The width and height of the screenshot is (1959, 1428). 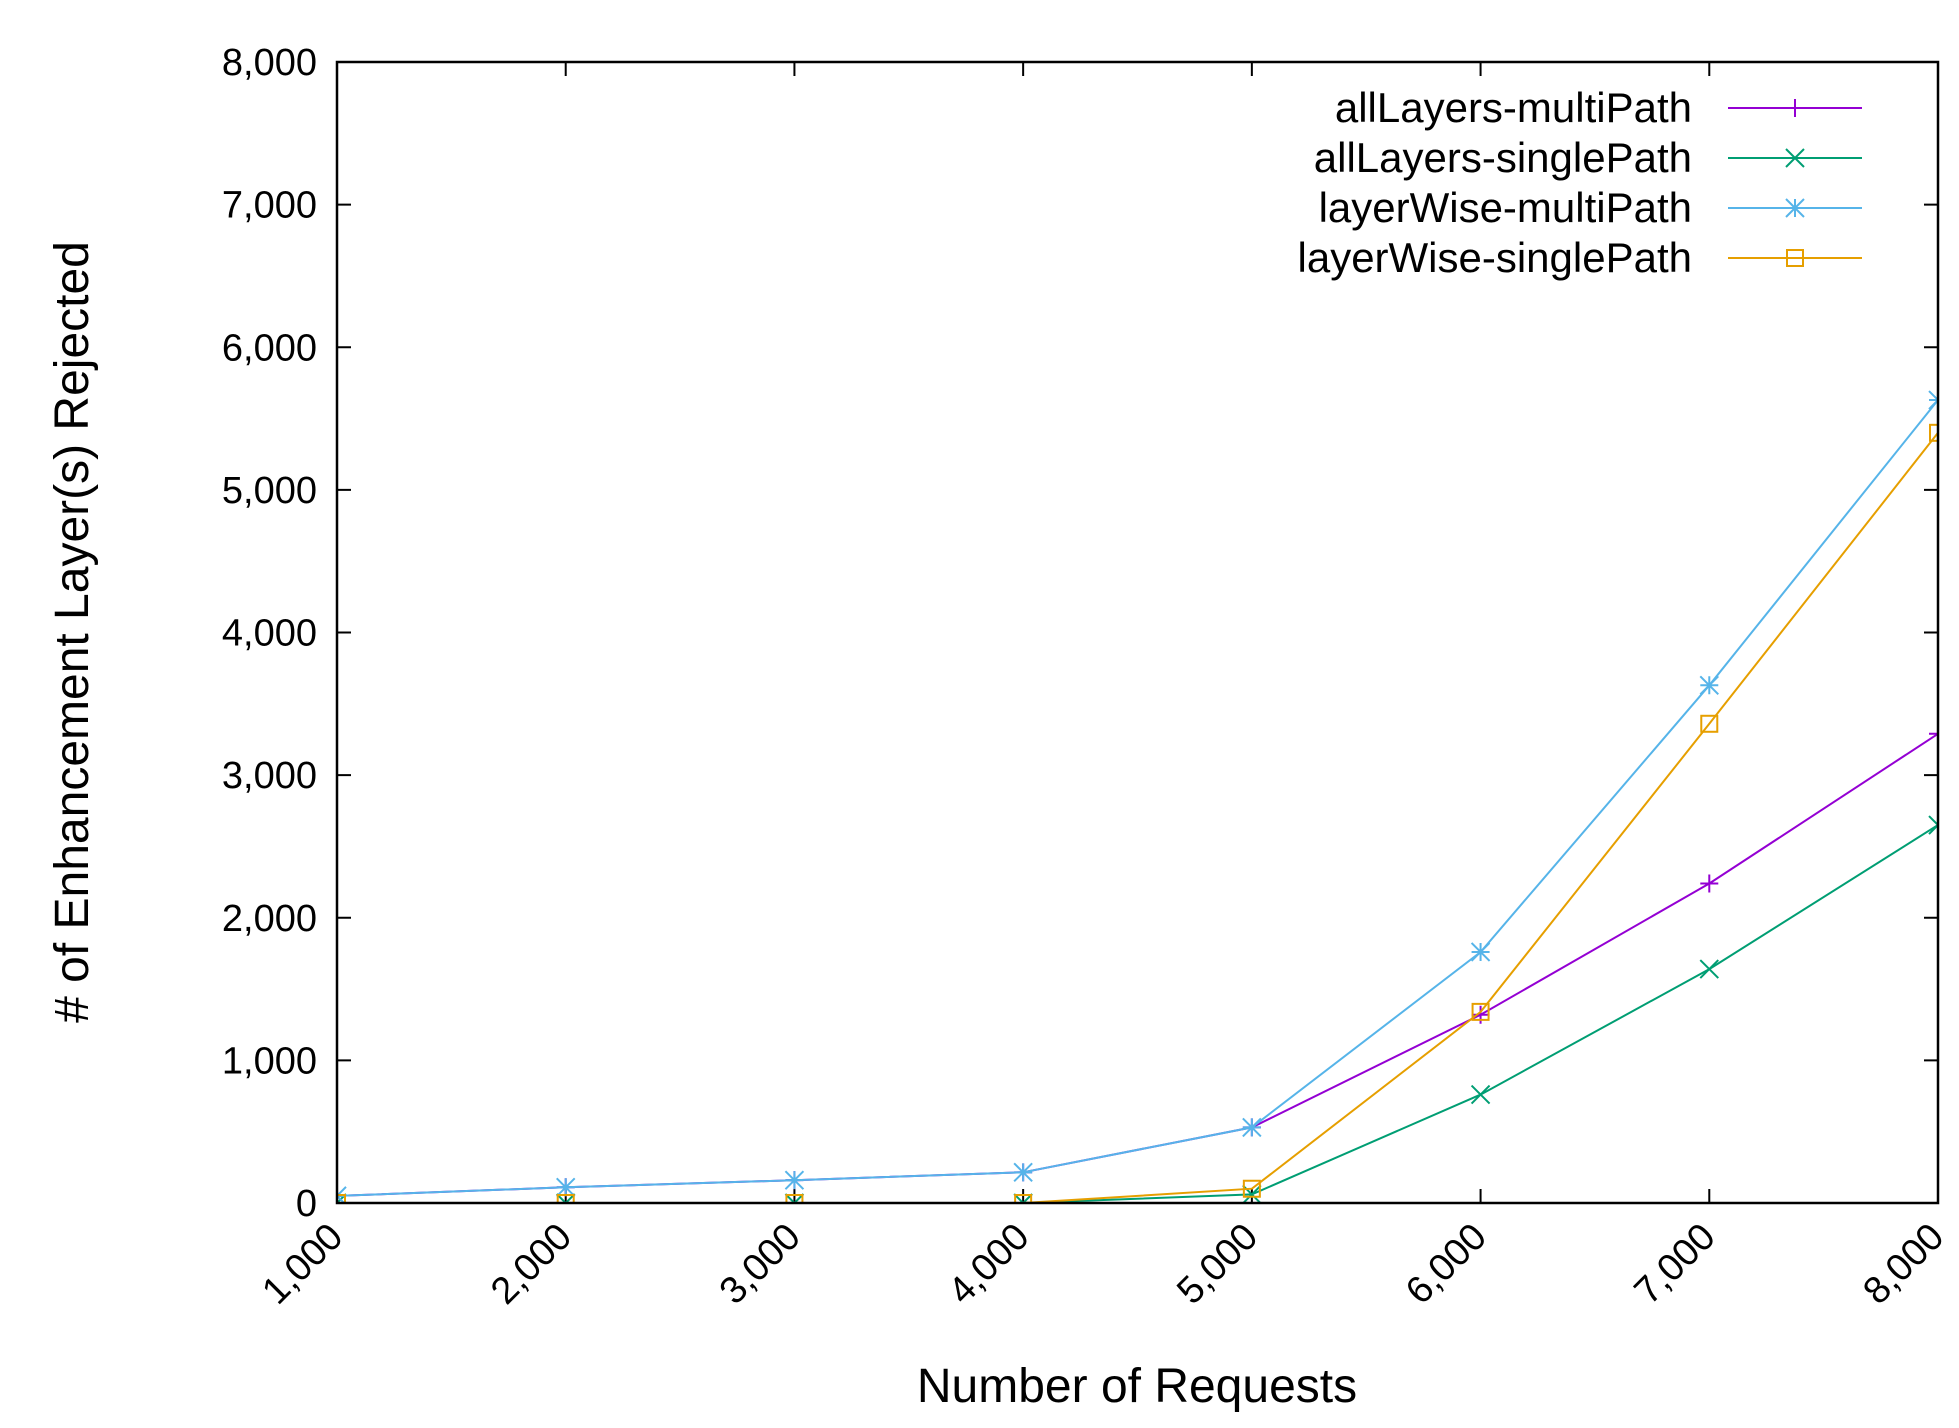 I want to click on y-tick-label: 0, so click(x=306, y=1204).